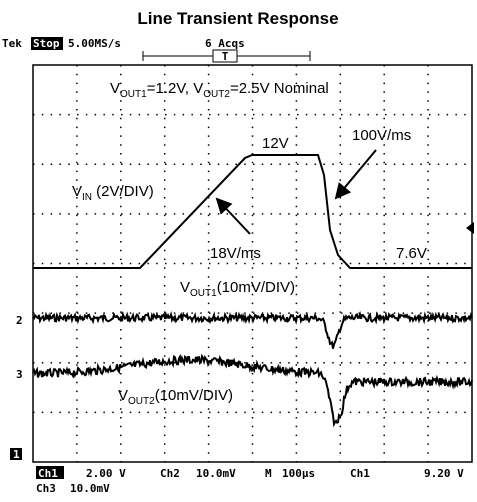 This screenshot has width=477, height=502. I want to click on footer-ch1: Ch1, so click(48, 473).